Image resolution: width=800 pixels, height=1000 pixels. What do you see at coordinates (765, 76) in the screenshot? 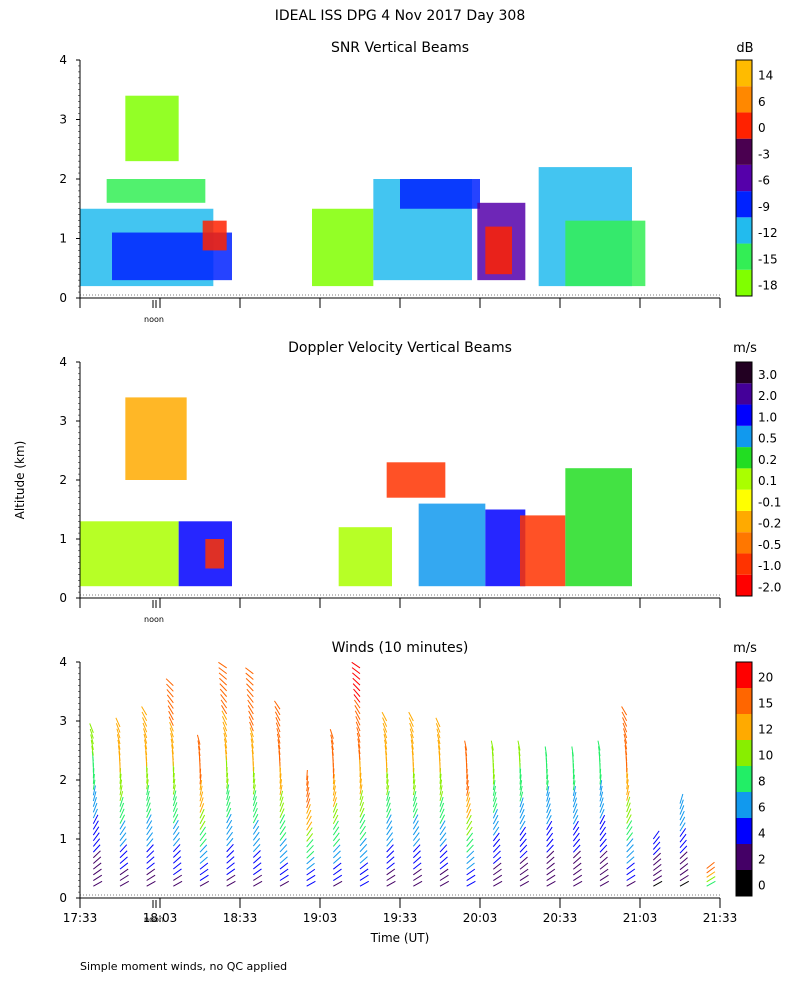
I see `snr-colorbar-tick-label: 14` at bounding box center [765, 76].